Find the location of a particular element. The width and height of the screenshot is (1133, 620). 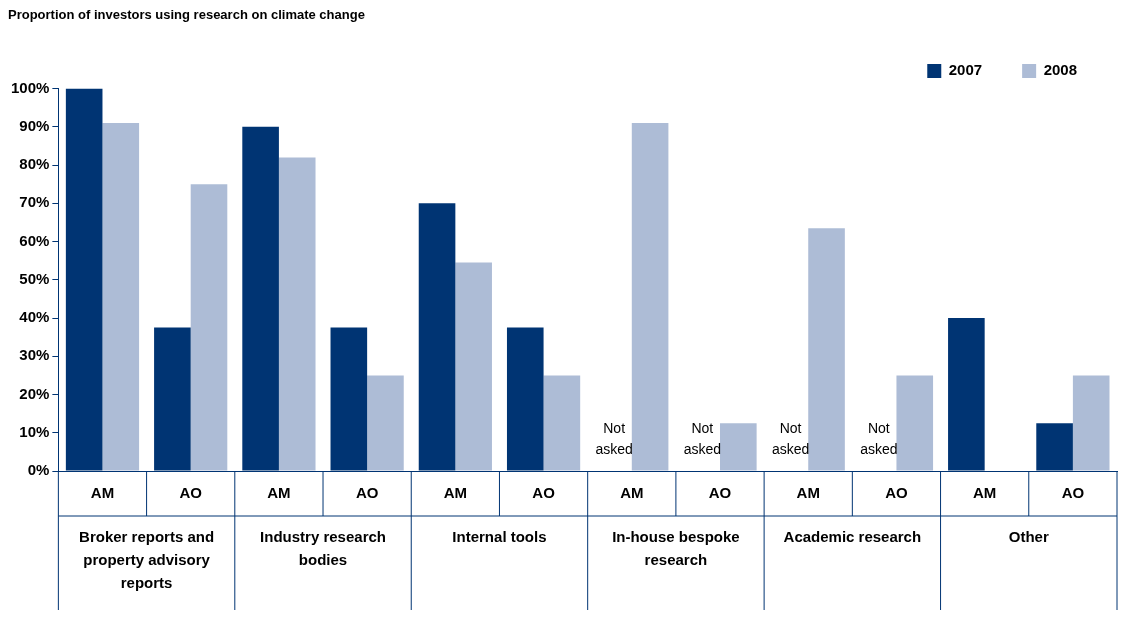

legend-label: 2008 is located at coordinates (1060, 70).